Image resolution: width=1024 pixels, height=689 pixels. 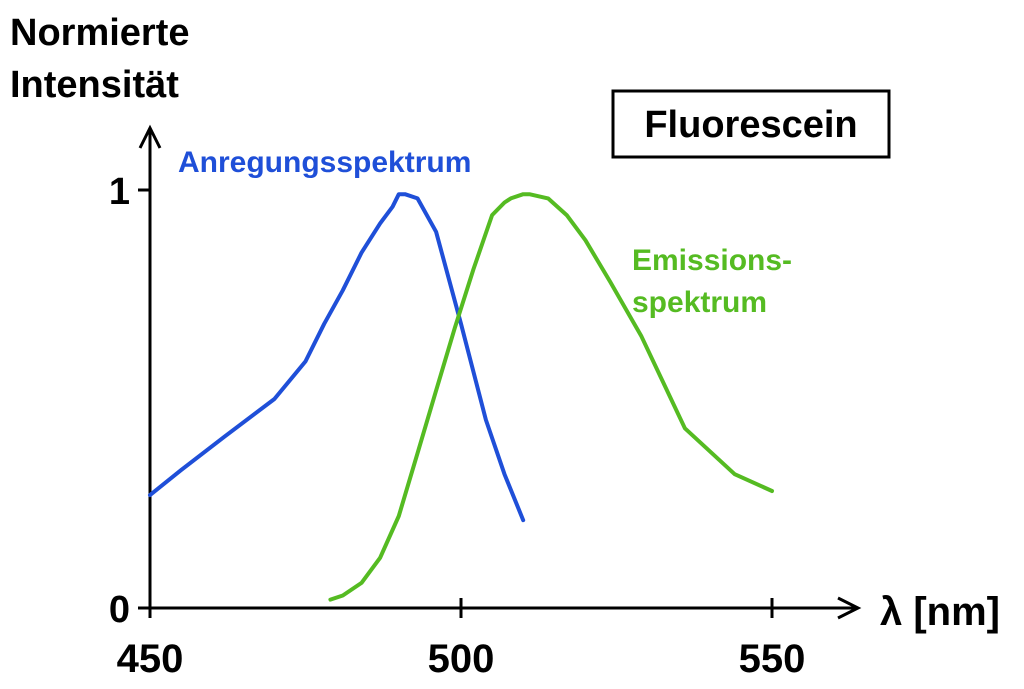 What do you see at coordinates (150, 659) in the screenshot?
I see `x-tick-label-450: 450` at bounding box center [150, 659].